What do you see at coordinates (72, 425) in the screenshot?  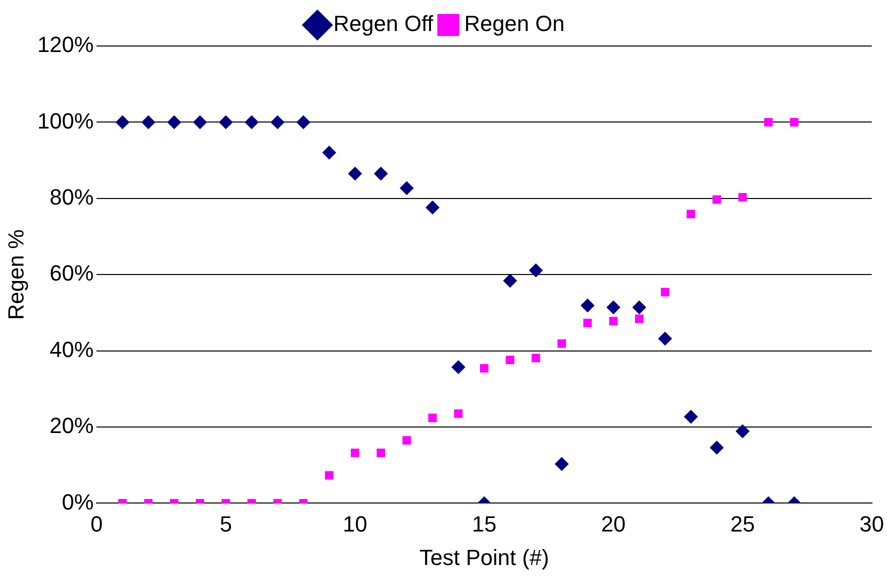 I see `y-tick-label: 20%` at bounding box center [72, 425].